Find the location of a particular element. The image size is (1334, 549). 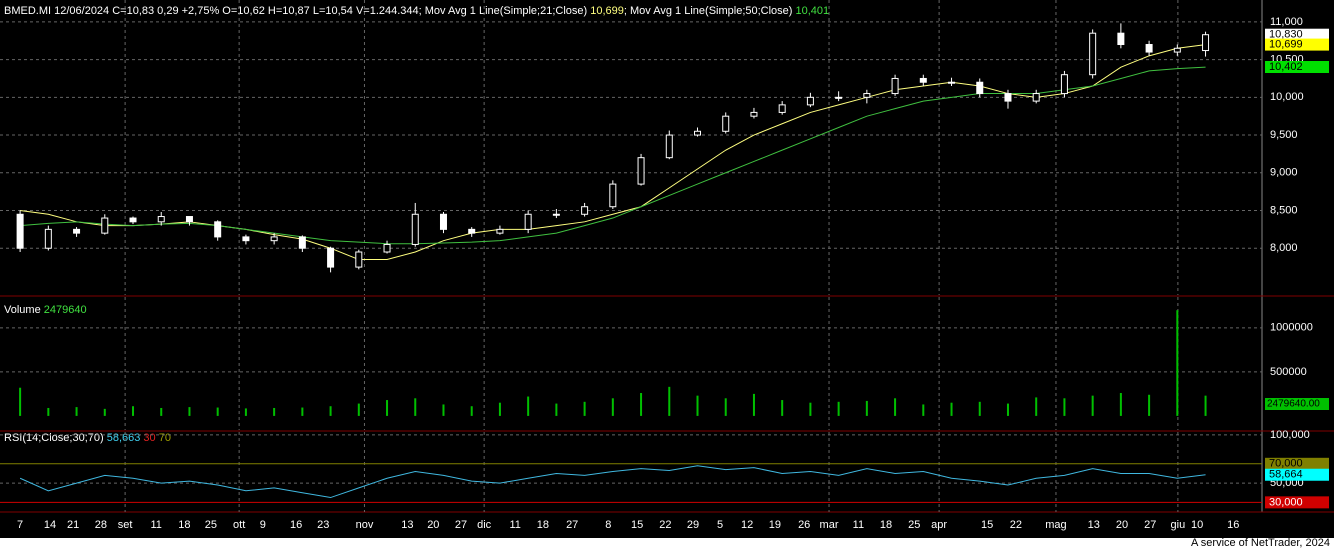

x-tick-label: mag is located at coordinates (1055, 525).